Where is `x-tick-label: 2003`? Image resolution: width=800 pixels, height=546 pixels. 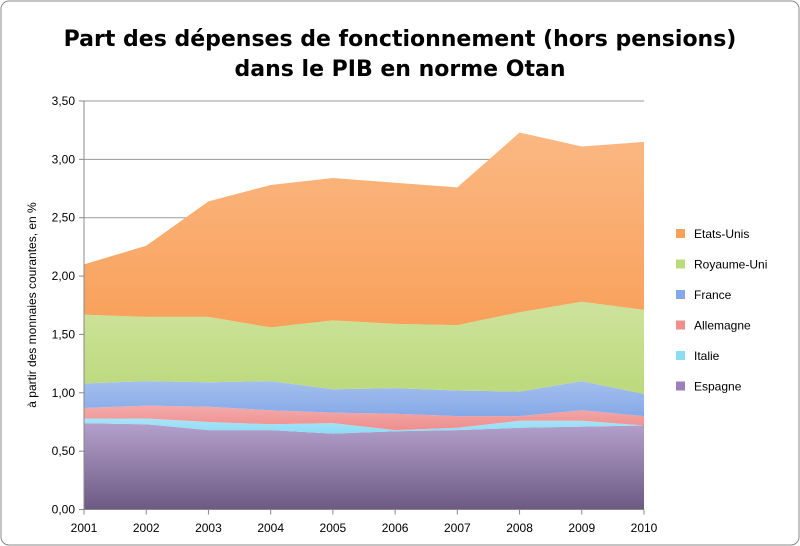 x-tick-label: 2003 is located at coordinates (208, 528).